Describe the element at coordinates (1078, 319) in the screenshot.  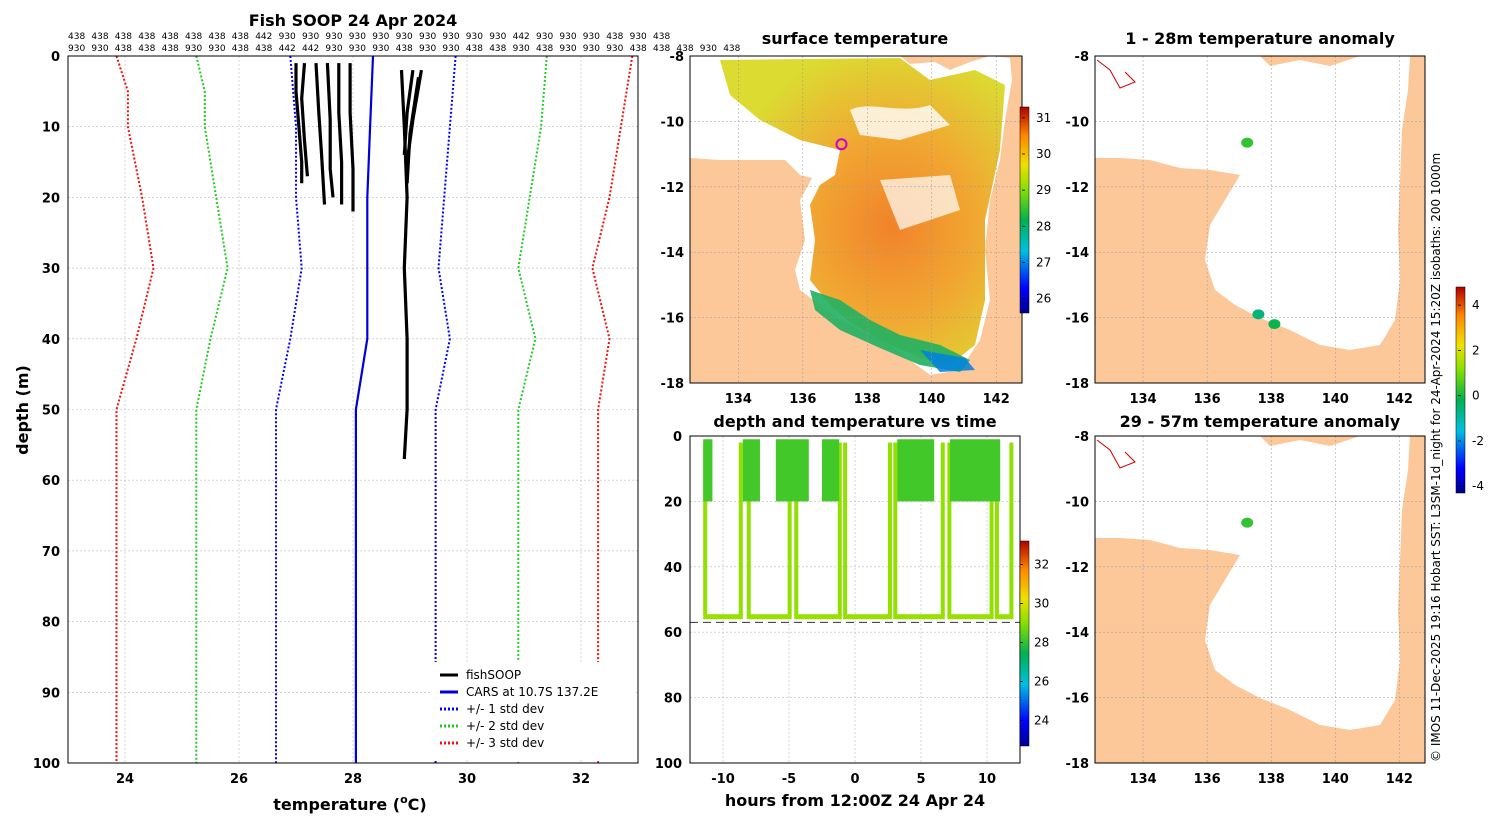
I see `anomaly-top-lat-tick: -16` at that location.